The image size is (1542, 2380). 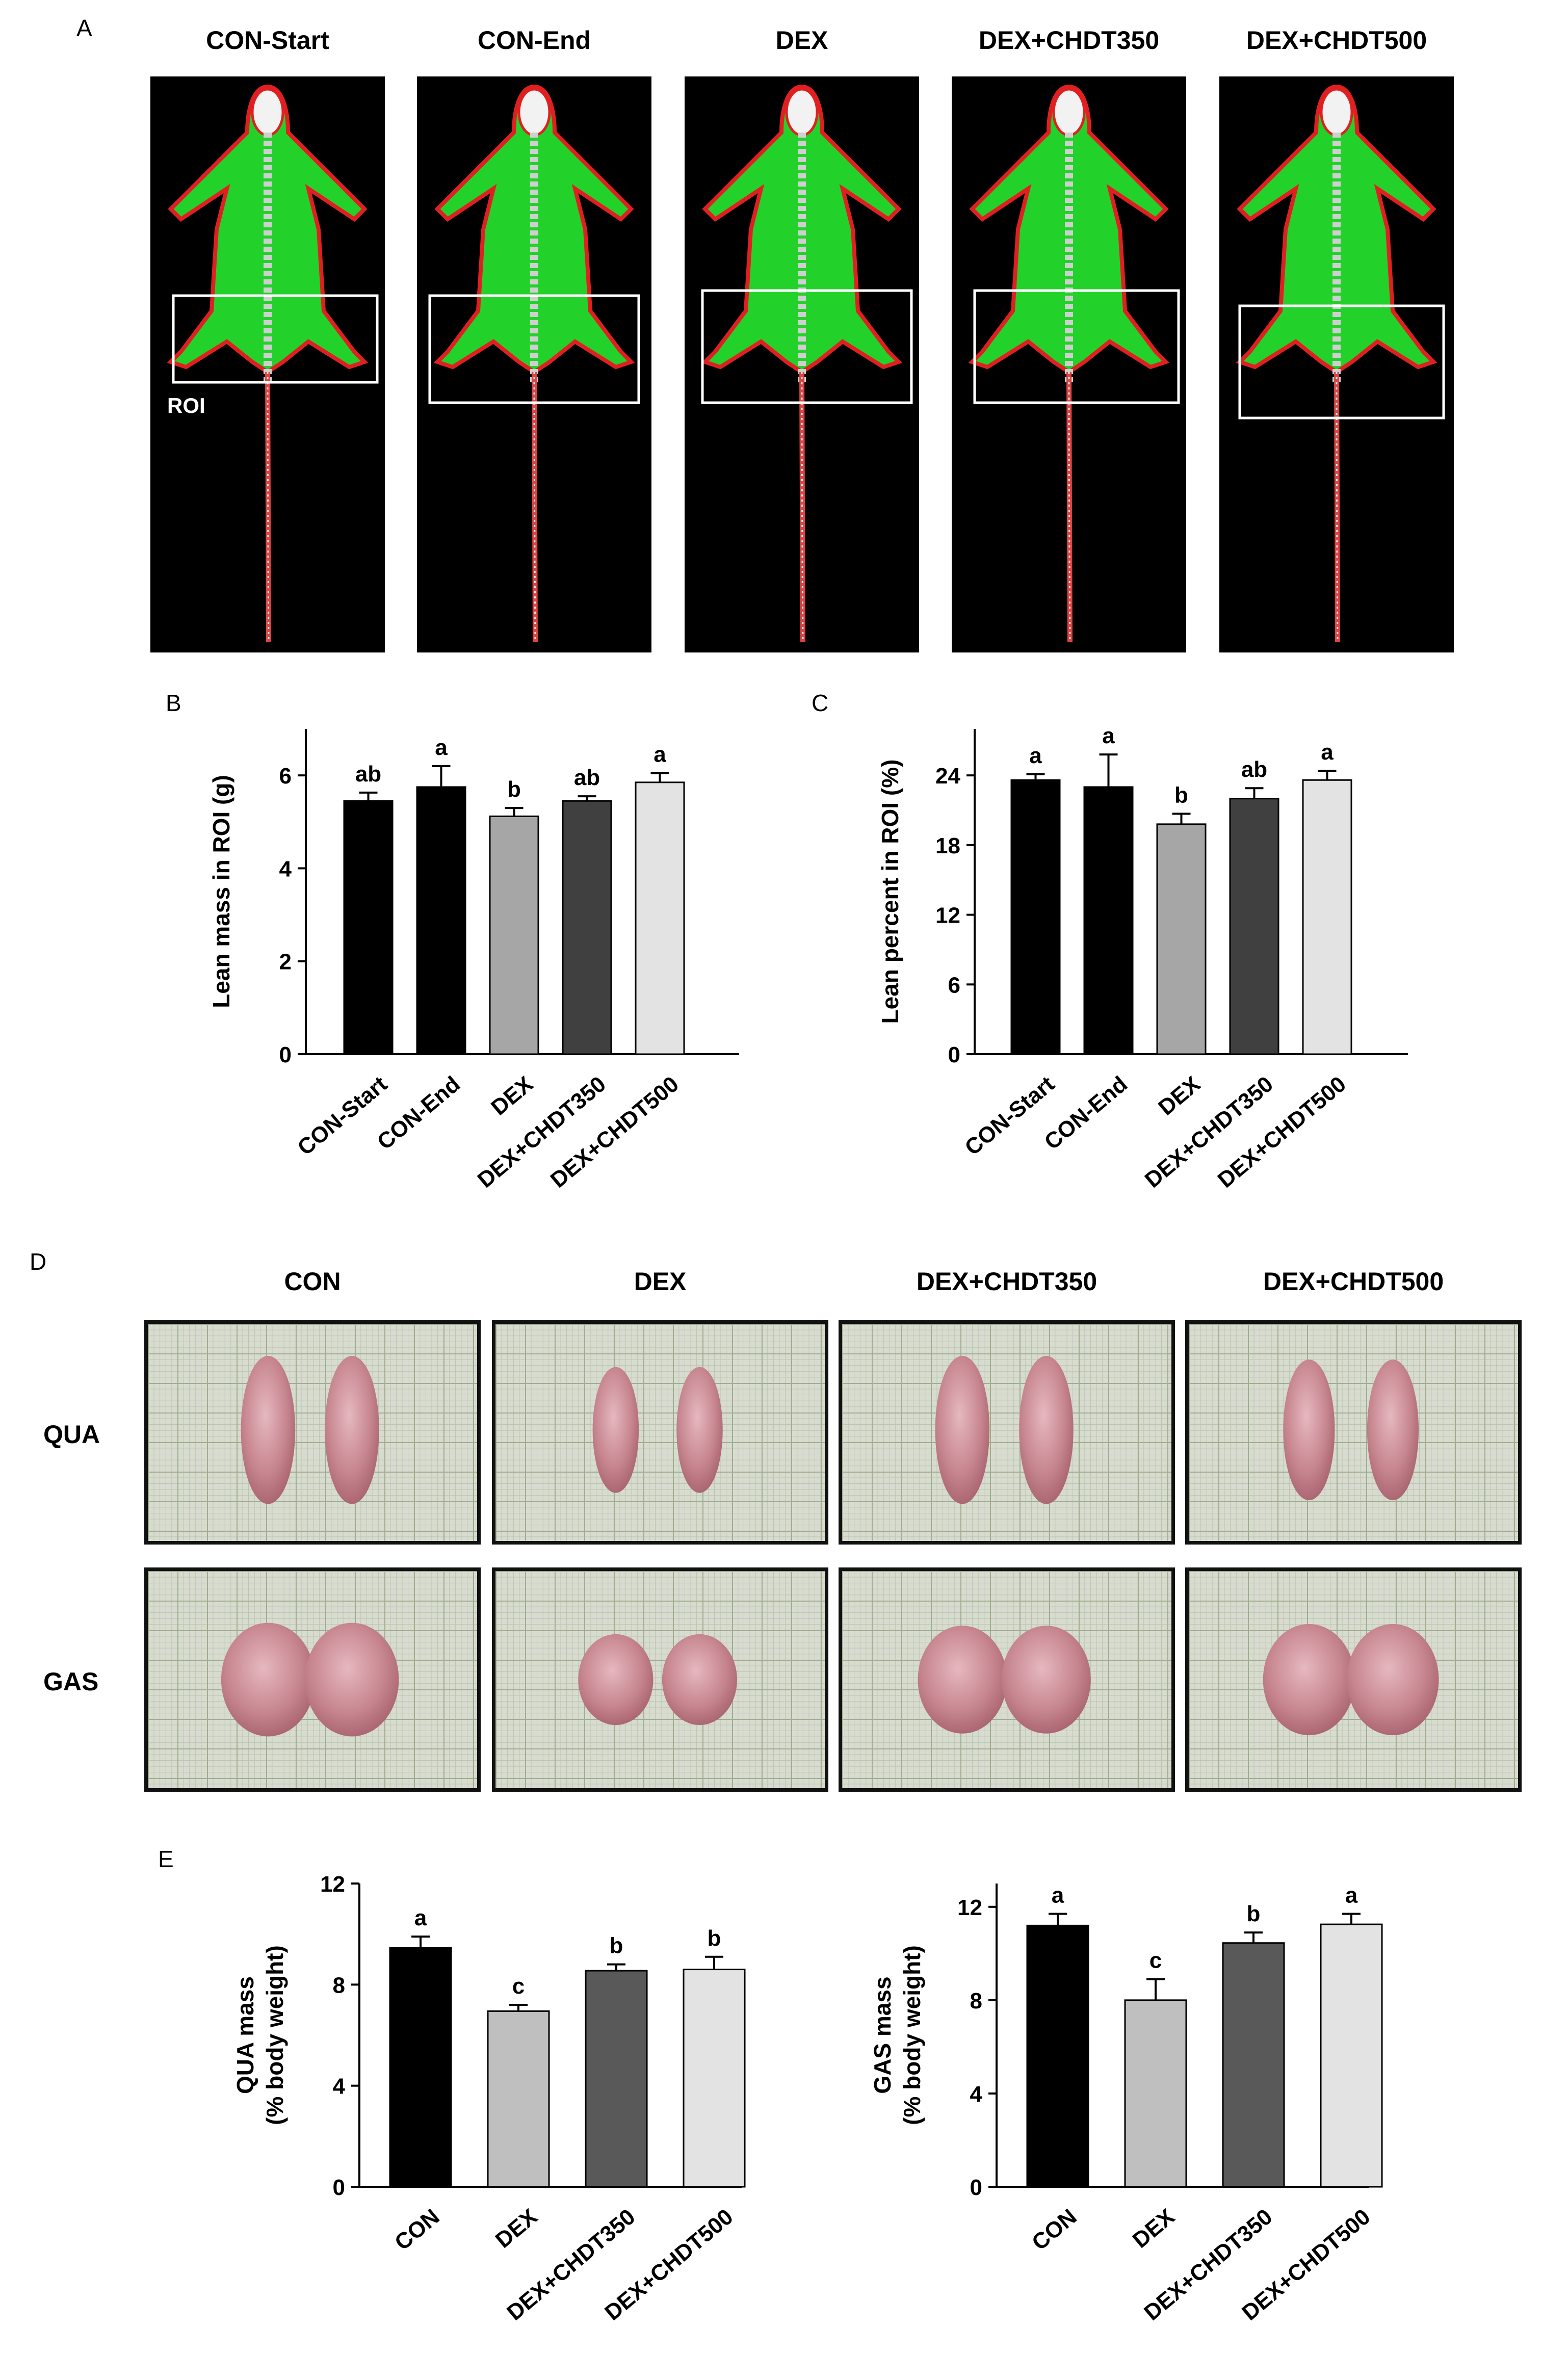 What do you see at coordinates (38, 1261) in the screenshot?
I see `panel-label-d: D` at bounding box center [38, 1261].